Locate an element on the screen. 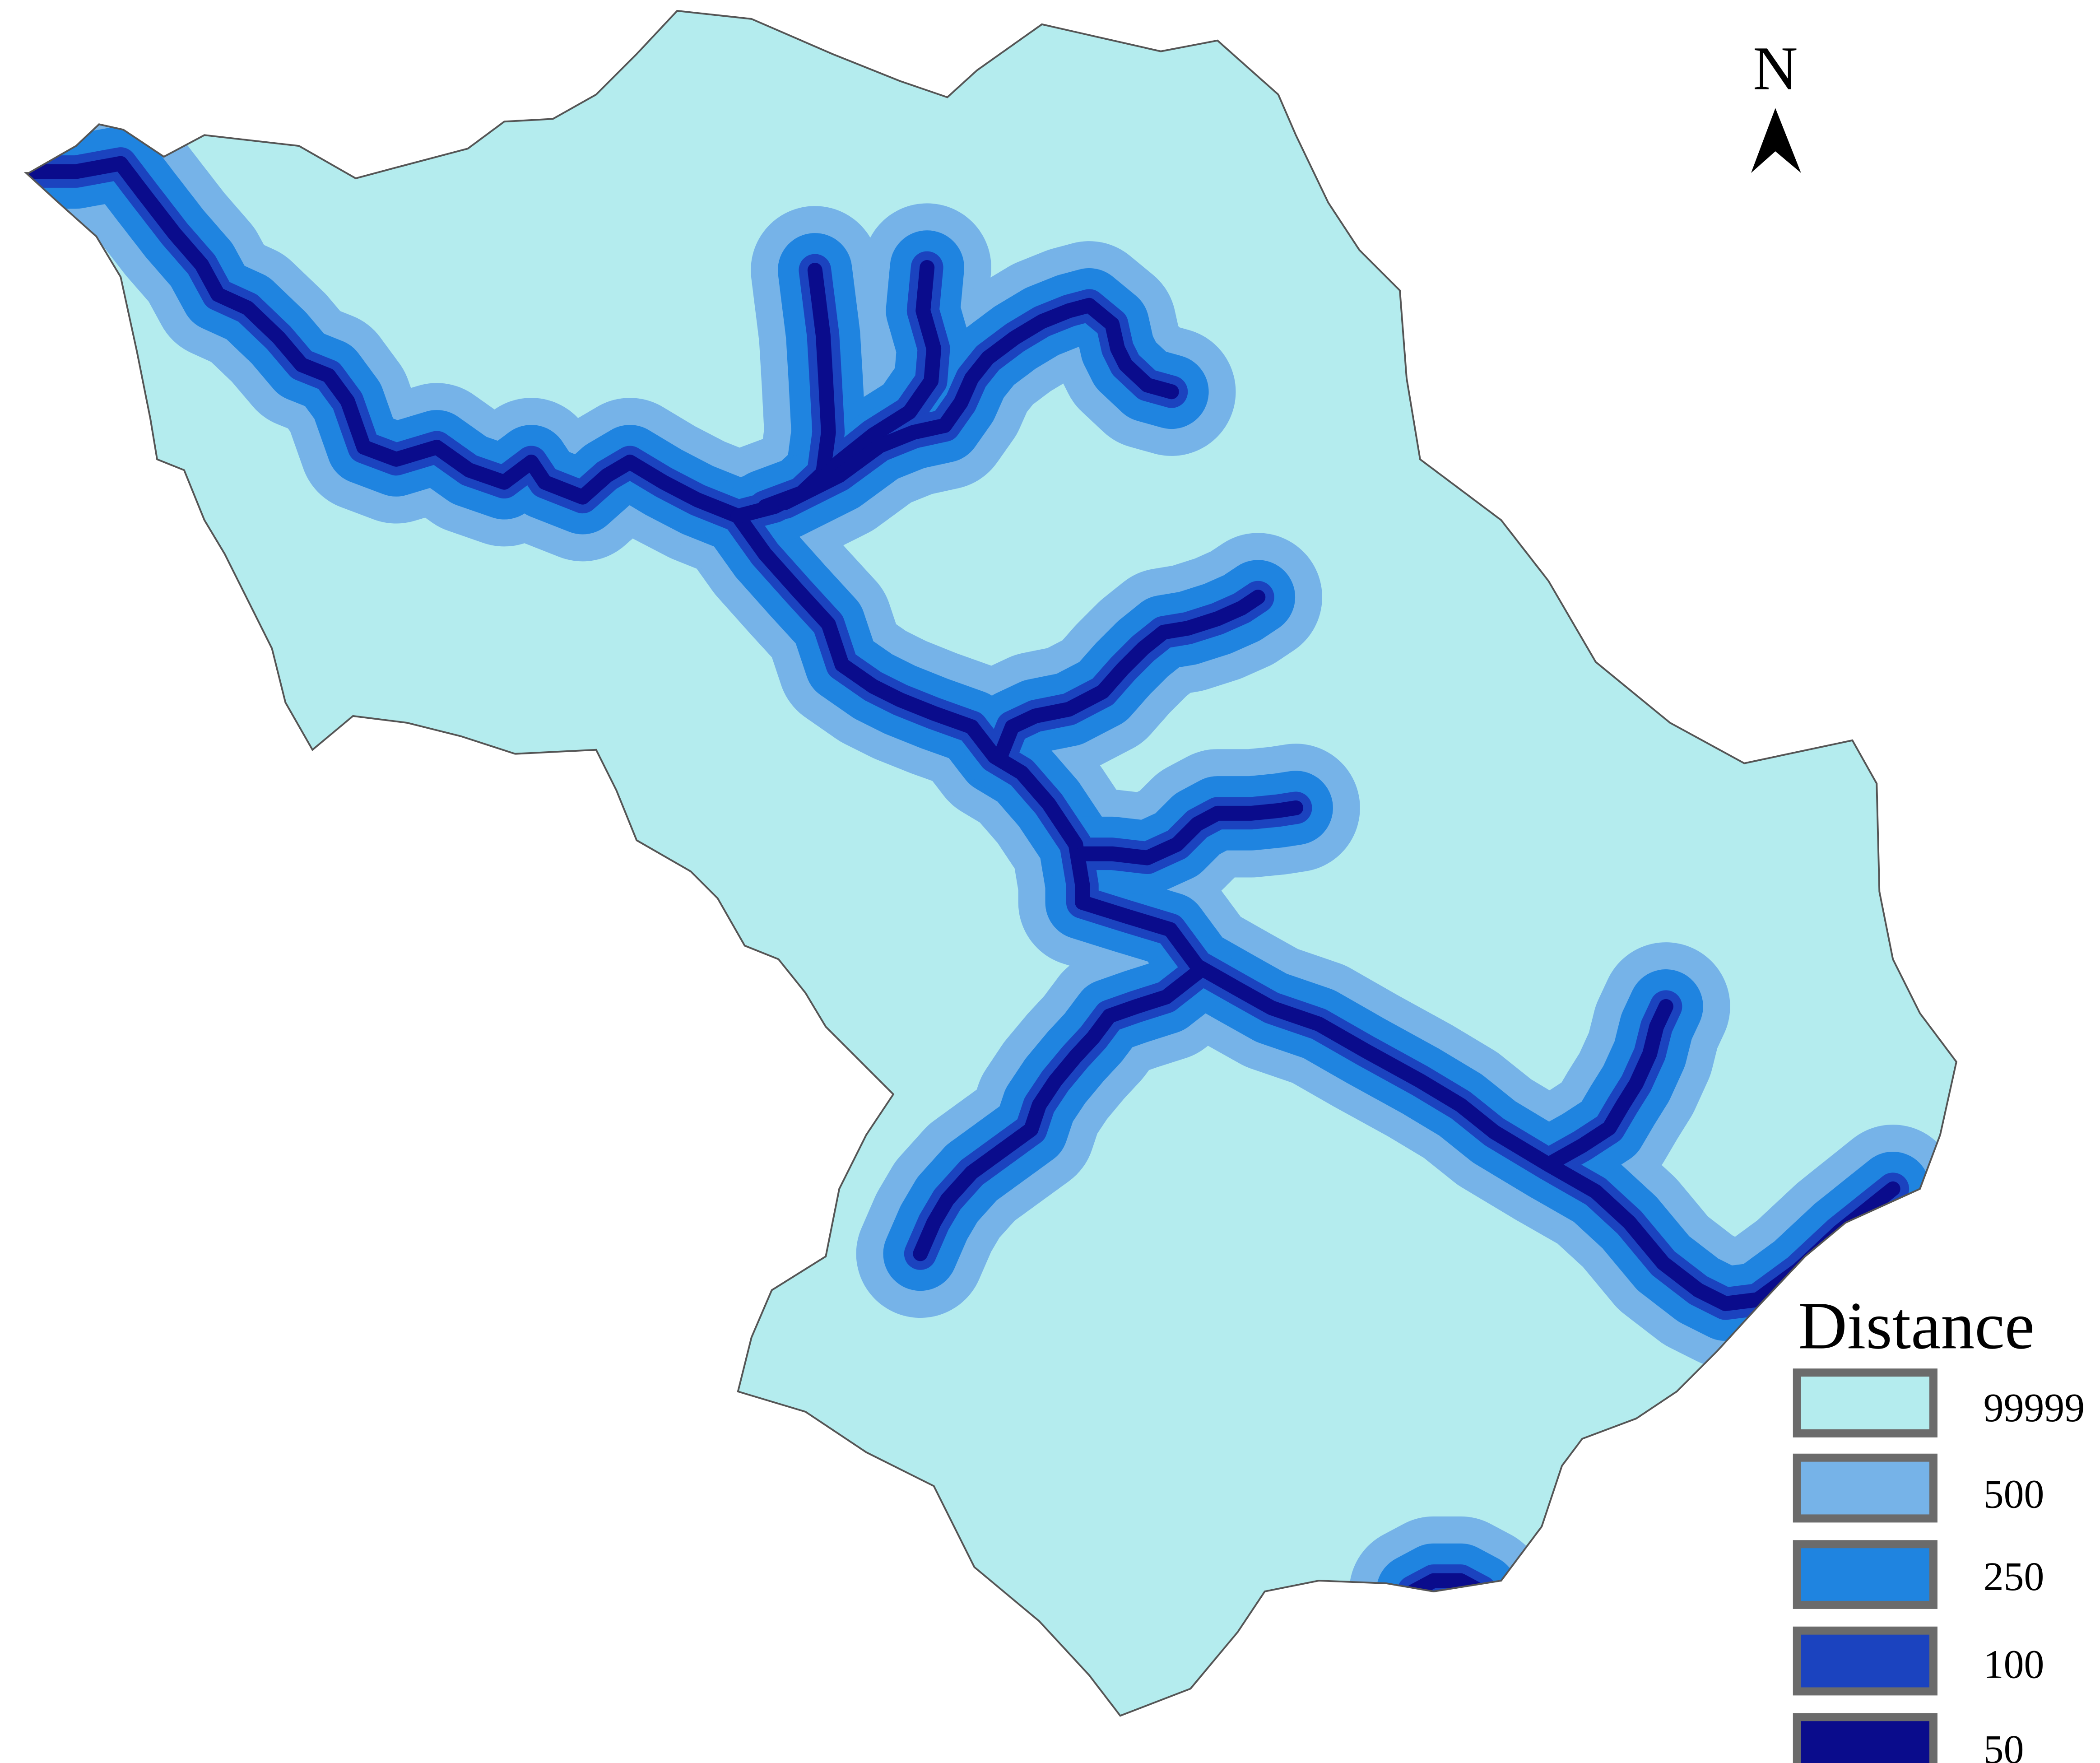  legend-title: Distance is located at coordinates (1916, 1326).